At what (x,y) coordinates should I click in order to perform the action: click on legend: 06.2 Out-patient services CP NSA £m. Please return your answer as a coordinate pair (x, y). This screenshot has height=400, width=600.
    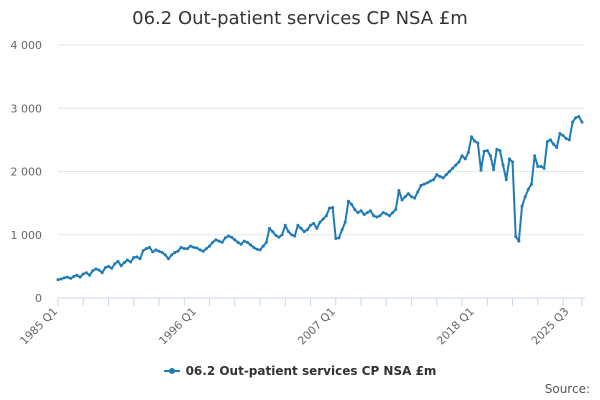
    Looking at the image, I should click on (300, 371).